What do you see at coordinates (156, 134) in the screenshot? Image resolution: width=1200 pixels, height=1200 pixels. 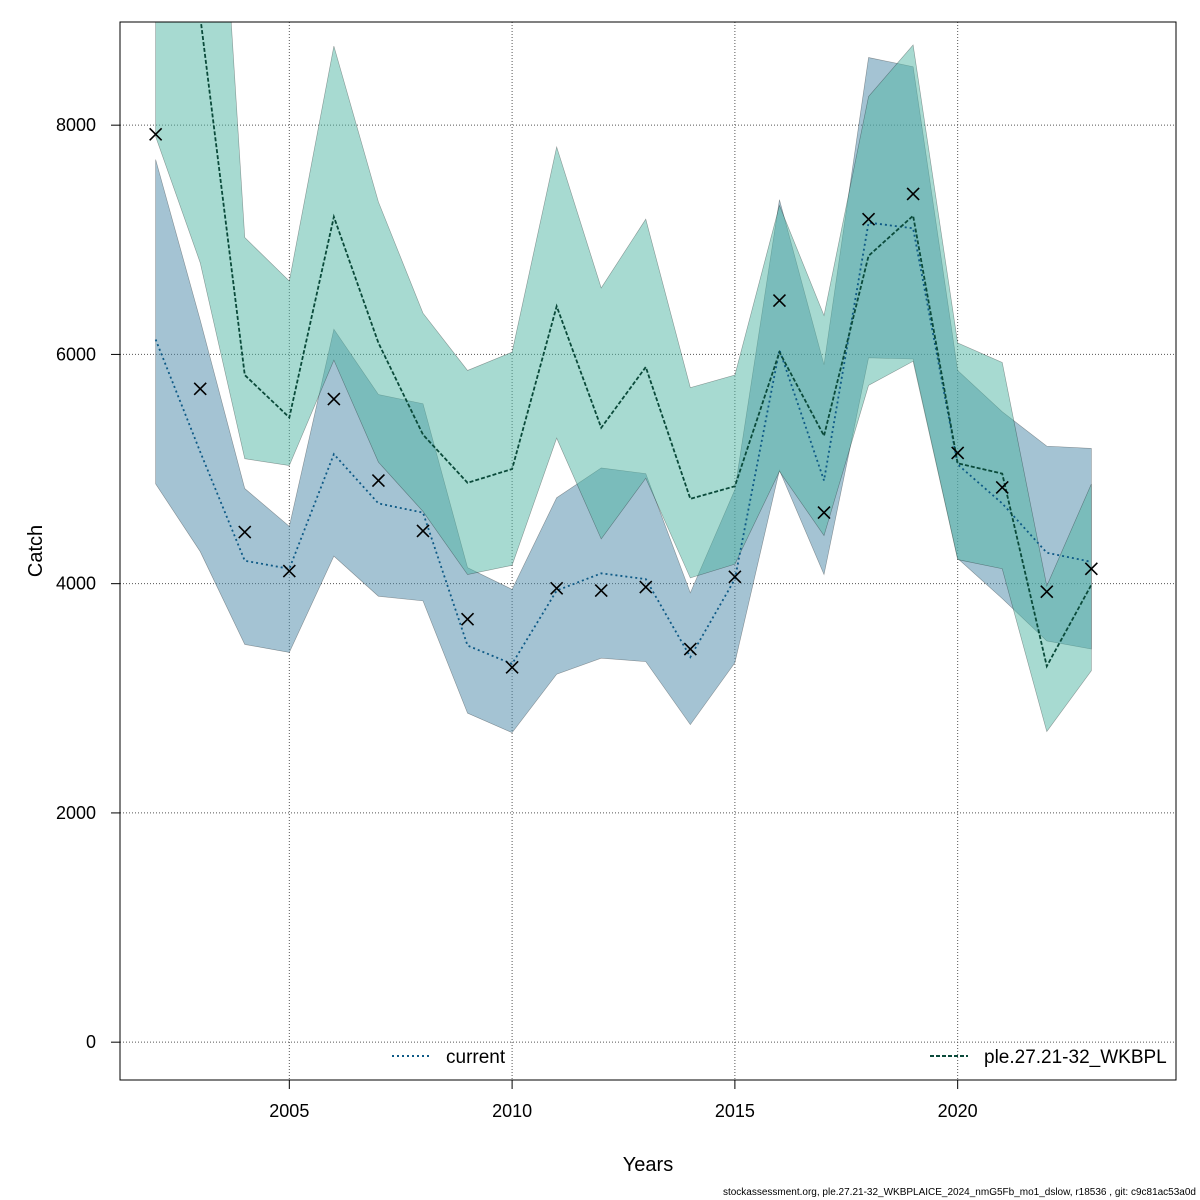 I see `observed-marker-2002` at bounding box center [156, 134].